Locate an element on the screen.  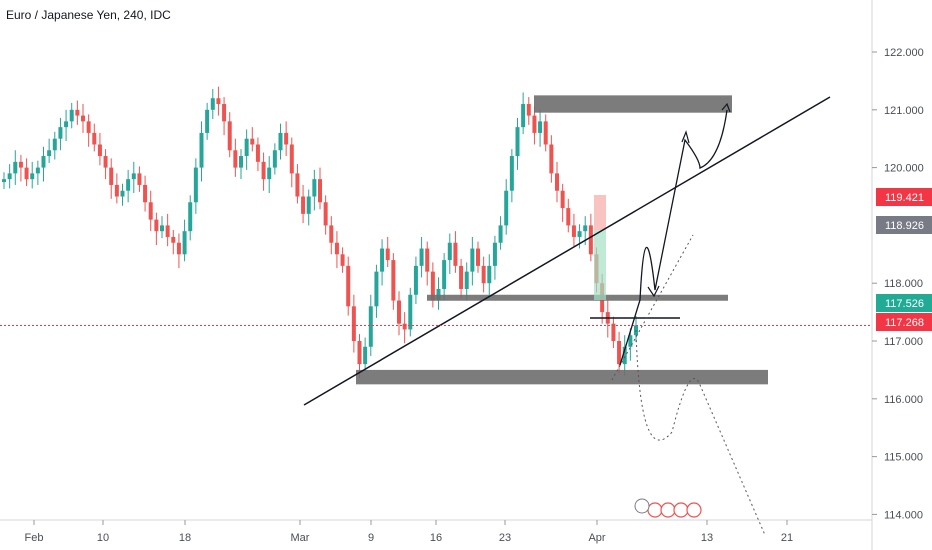
red-level-tag-label: 119.421 is located at coordinates (904, 198).